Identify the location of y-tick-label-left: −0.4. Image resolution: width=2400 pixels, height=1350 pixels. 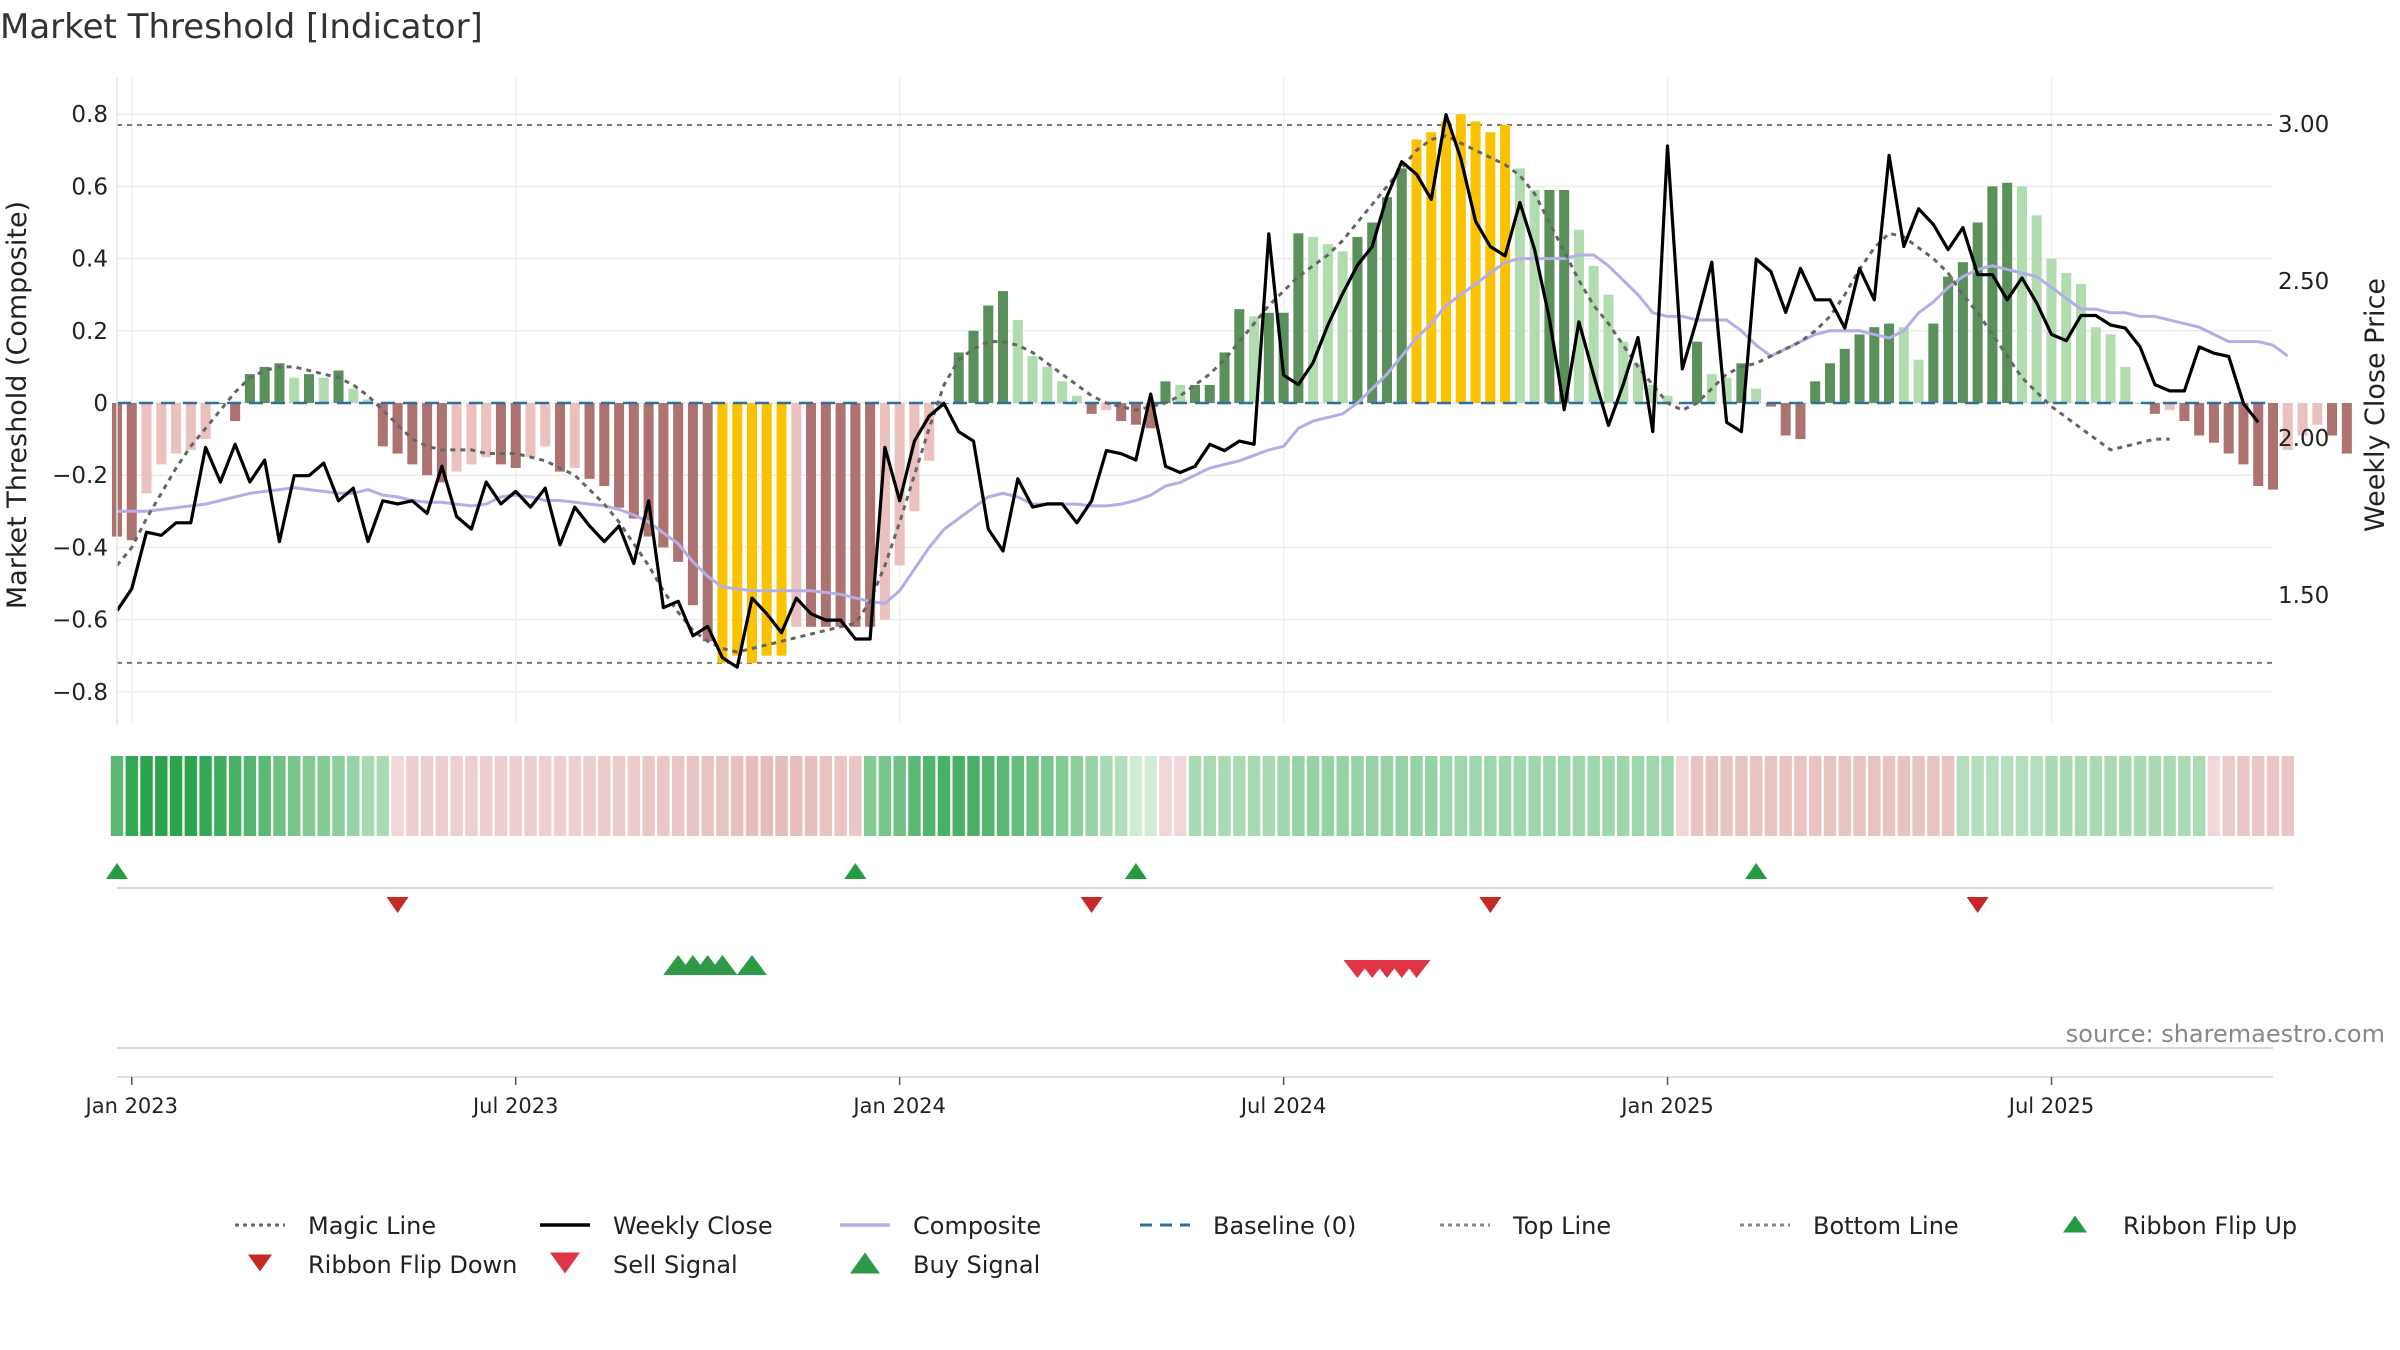
(80, 548).